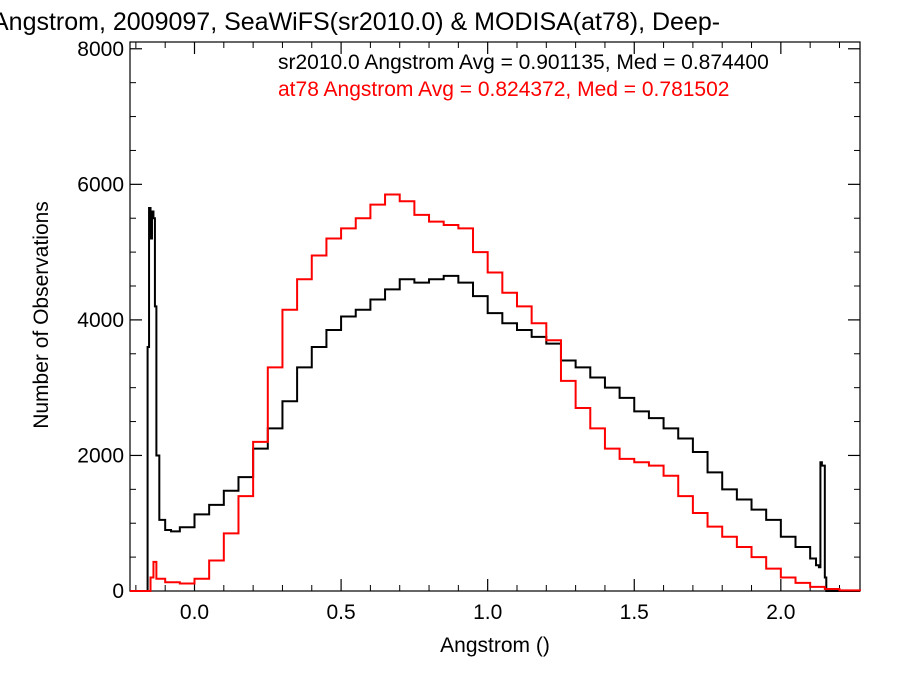 Image resolution: width=900 pixels, height=675 pixels. I want to click on y-tick-label: 2000, so click(100, 455).